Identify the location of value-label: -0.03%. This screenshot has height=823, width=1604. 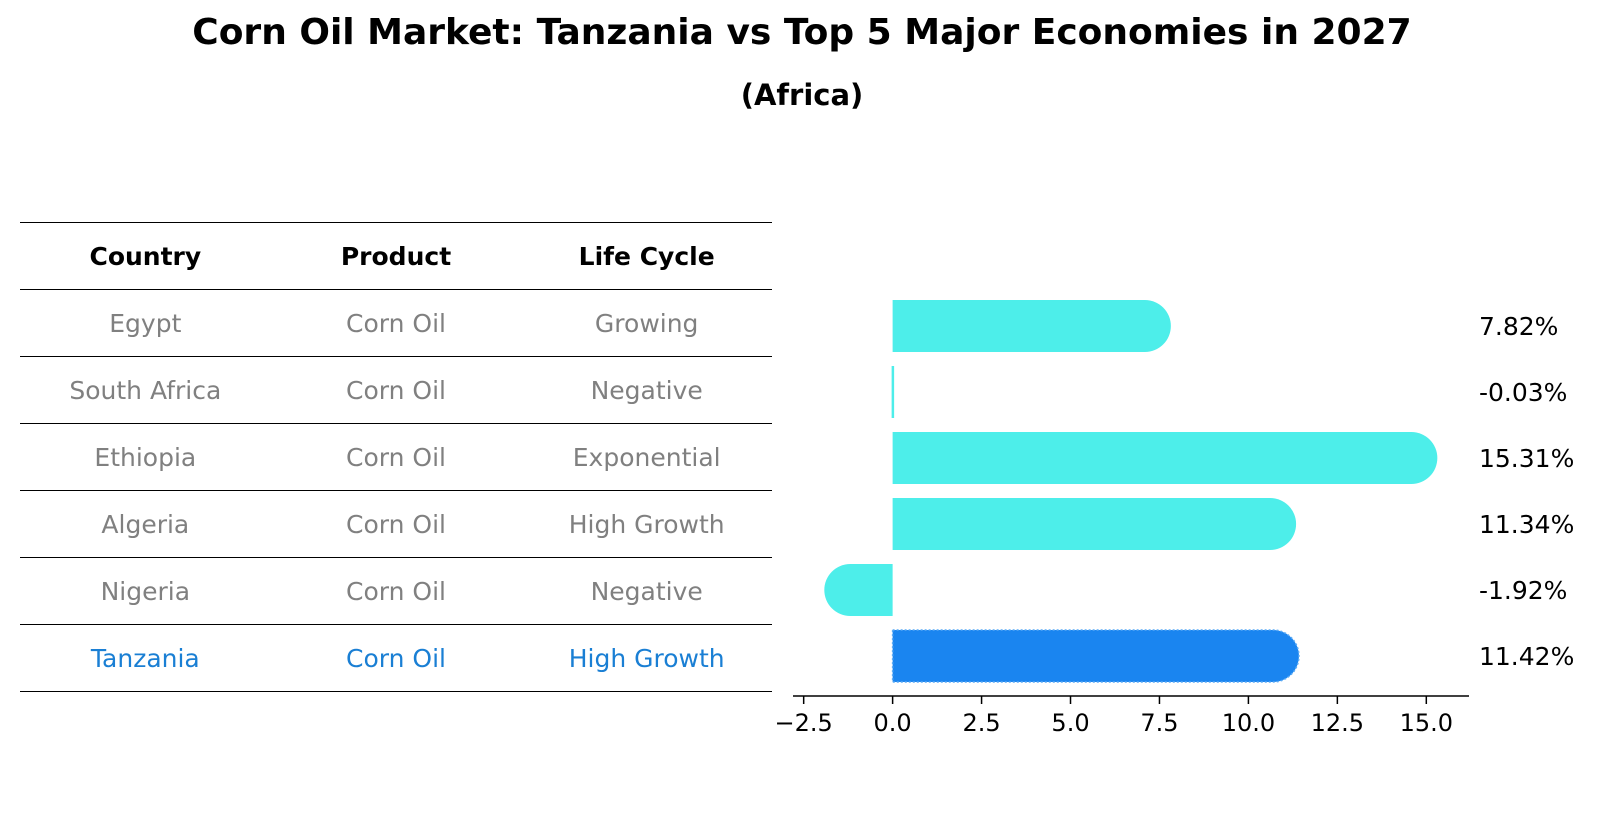
(1523, 392).